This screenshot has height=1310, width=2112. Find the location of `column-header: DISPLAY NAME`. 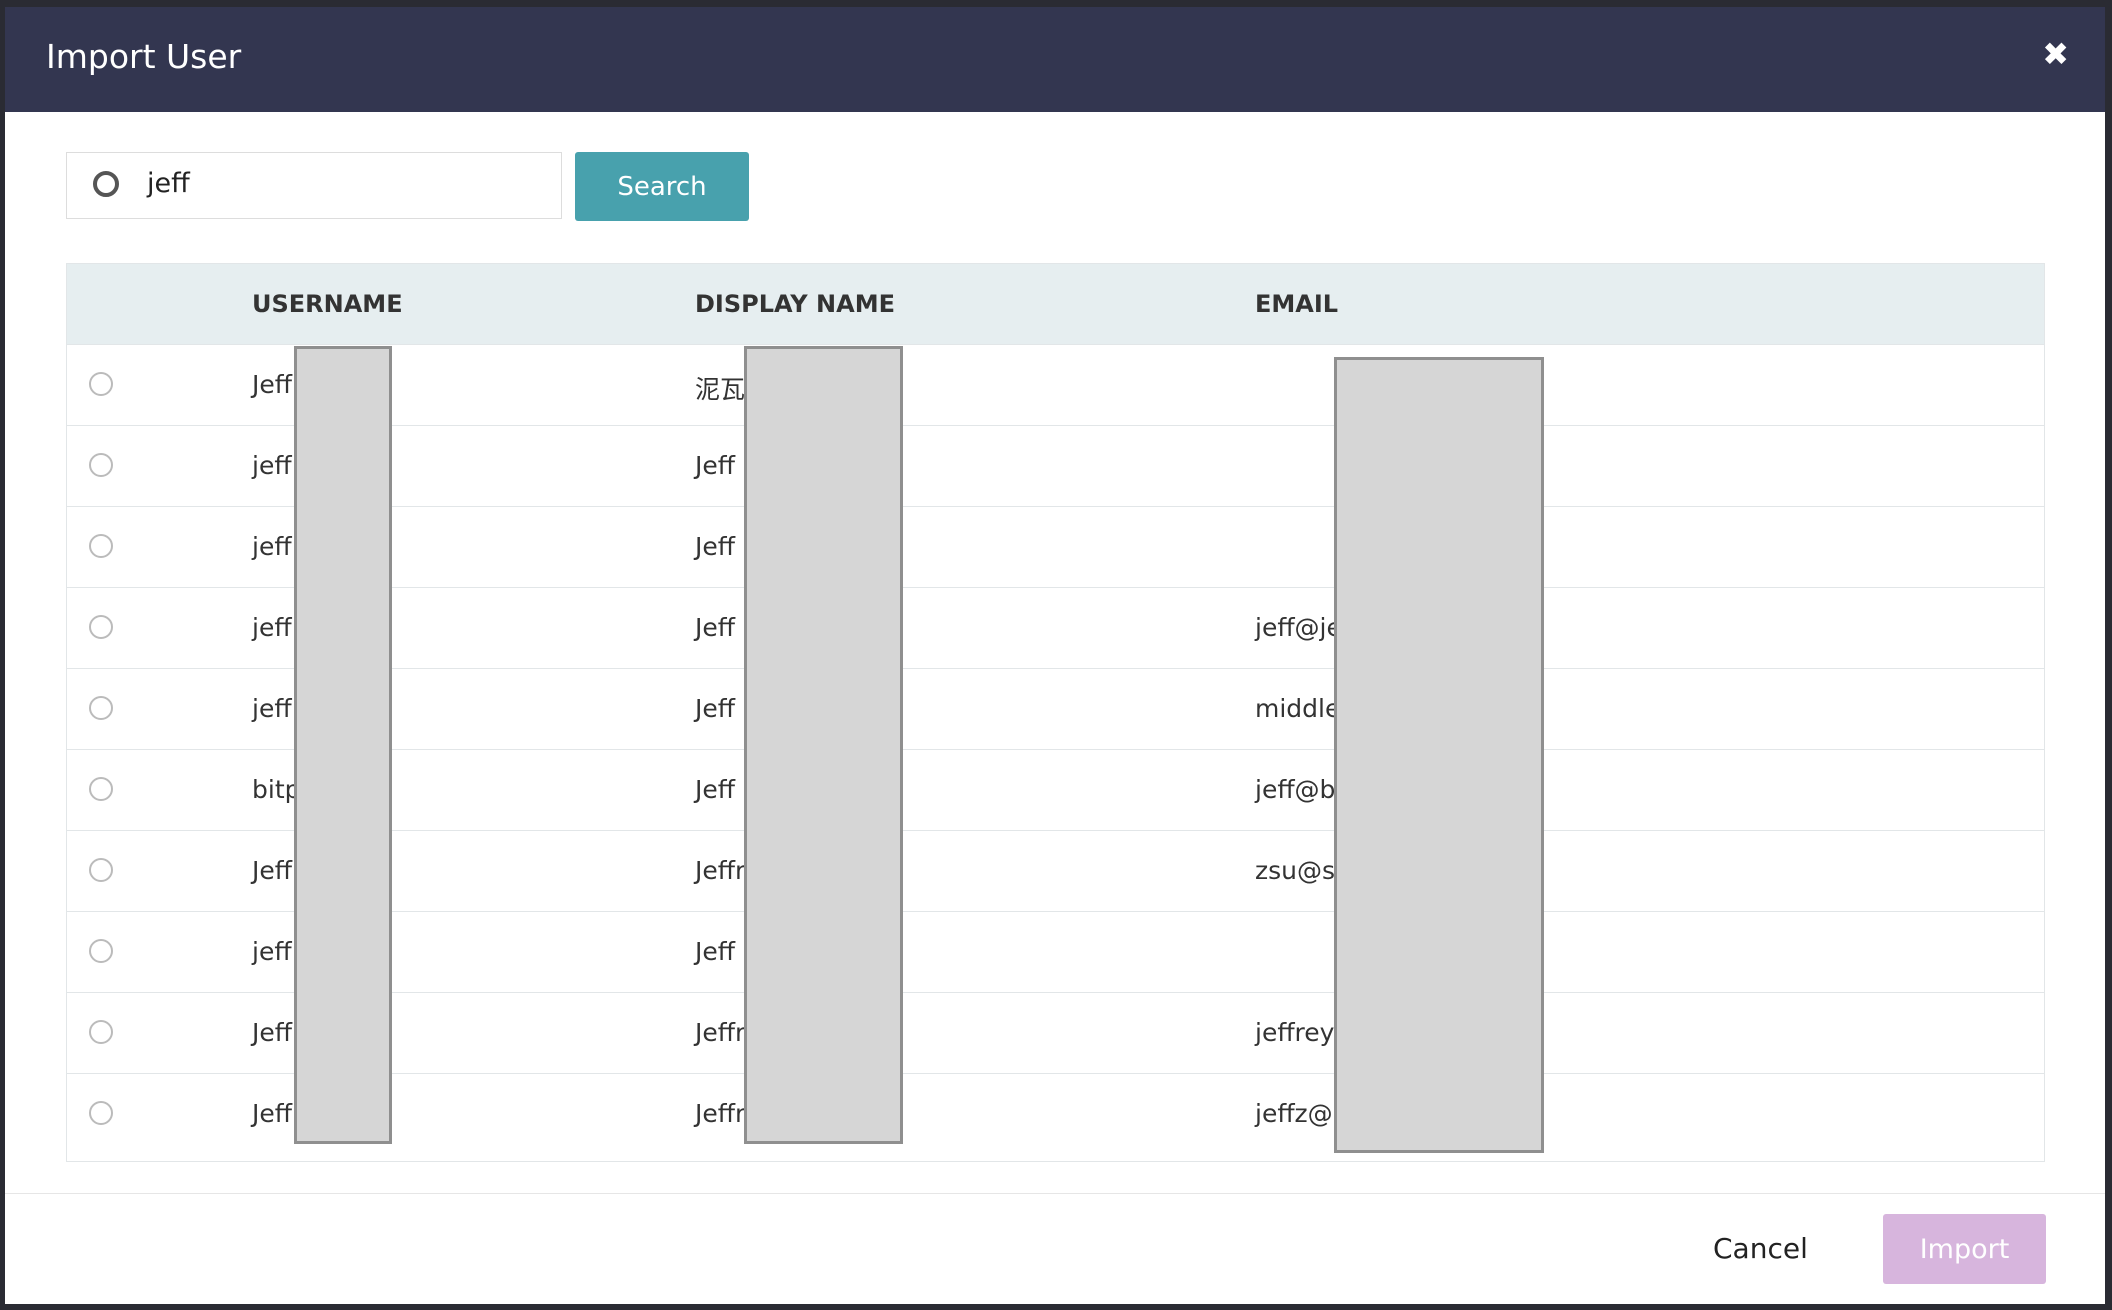

column-header: DISPLAY NAME is located at coordinates (795, 304).